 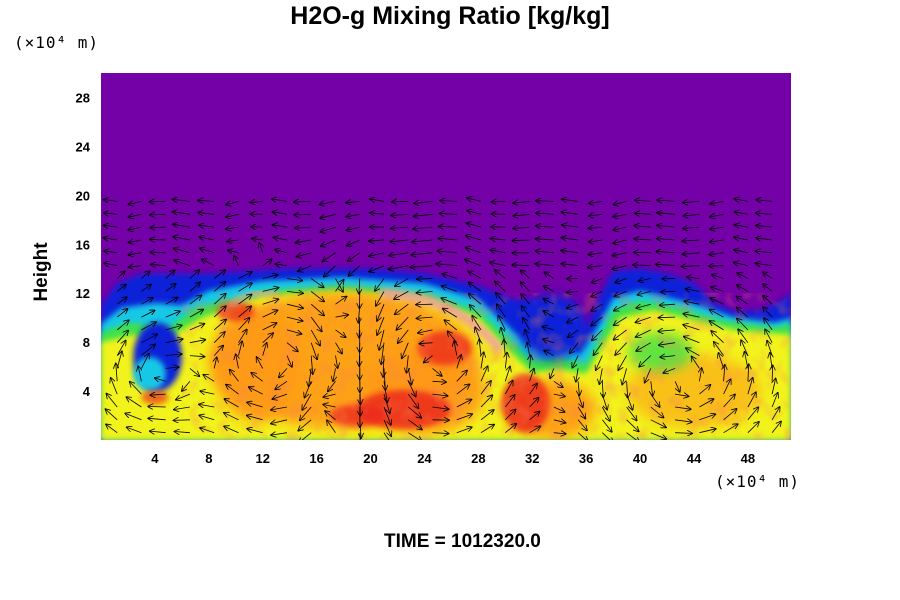 What do you see at coordinates (694, 458) in the screenshot?
I see `x-tick-label: 44` at bounding box center [694, 458].